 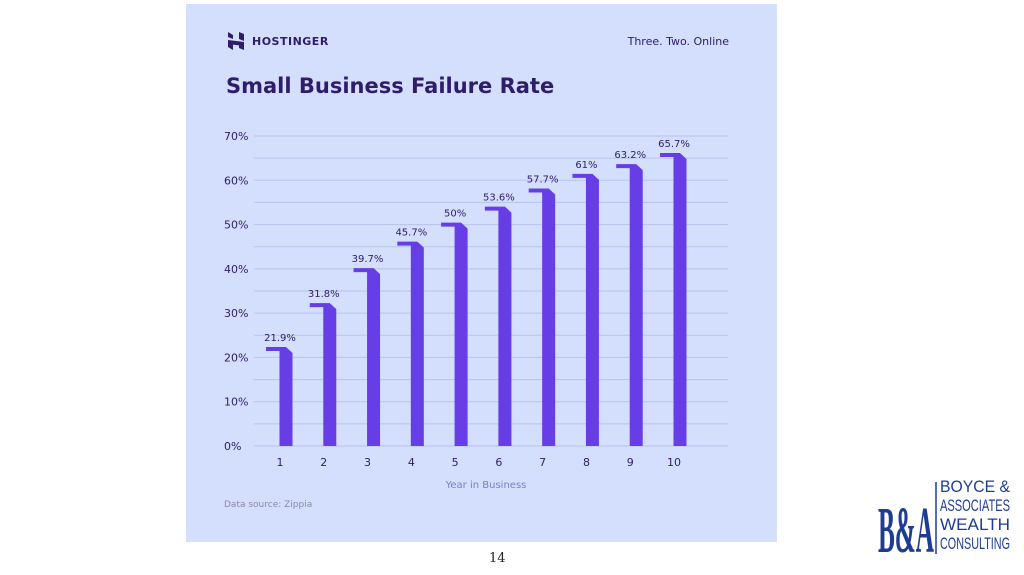 I want to click on x-tick-label: 10, so click(x=674, y=462).